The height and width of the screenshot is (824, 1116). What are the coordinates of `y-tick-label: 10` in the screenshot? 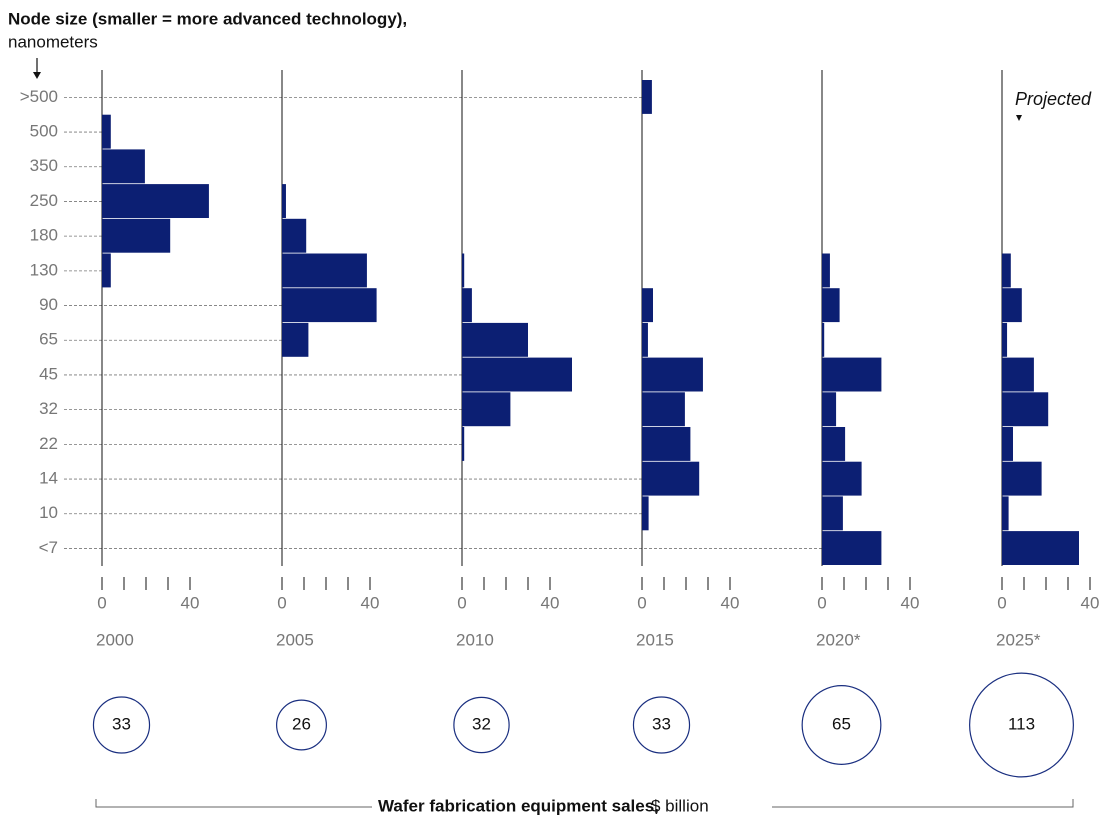 It's located at (48, 512).